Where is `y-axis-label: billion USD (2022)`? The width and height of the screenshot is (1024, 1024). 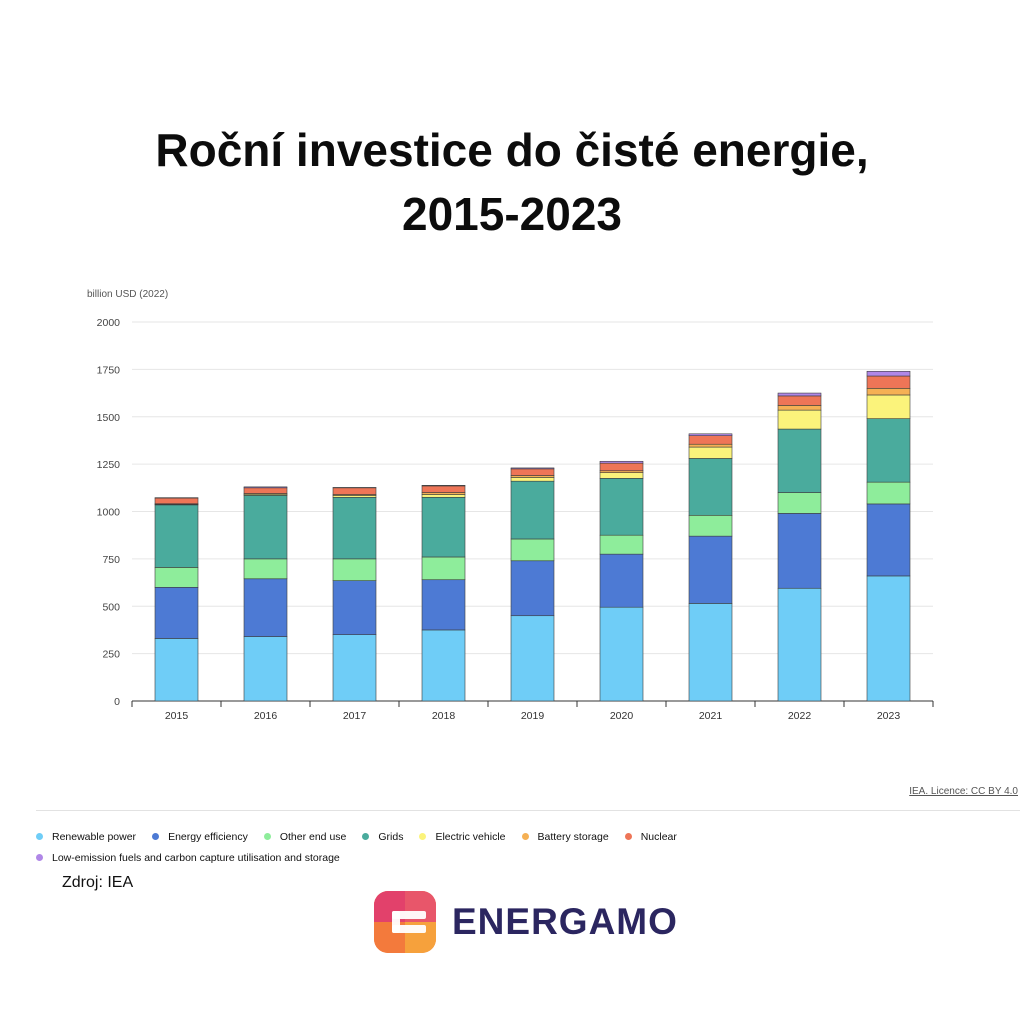 y-axis-label: billion USD (2022) is located at coordinates (127, 294).